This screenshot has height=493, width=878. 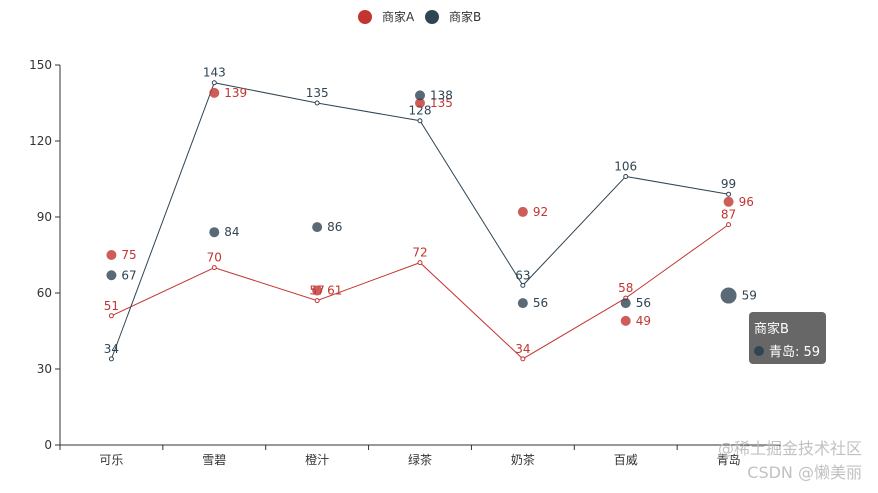 What do you see at coordinates (523, 459) in the screenshot?
I see `x-tick-label: 奶茶` at bounding box center [523, 459].